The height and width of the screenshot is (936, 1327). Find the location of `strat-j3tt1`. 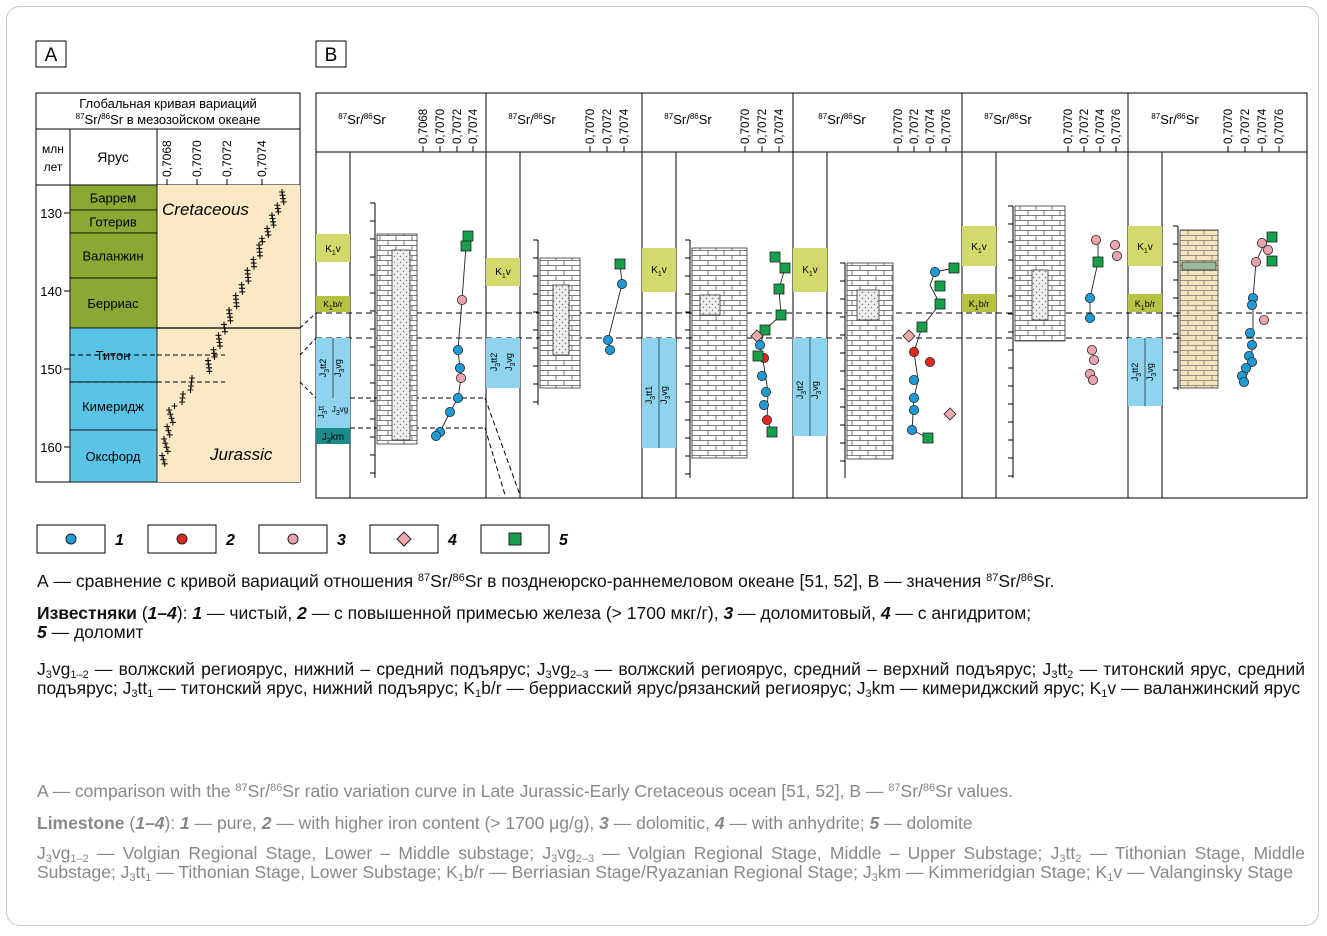

strat-j3tt1 is located at coordinates (333, 413).